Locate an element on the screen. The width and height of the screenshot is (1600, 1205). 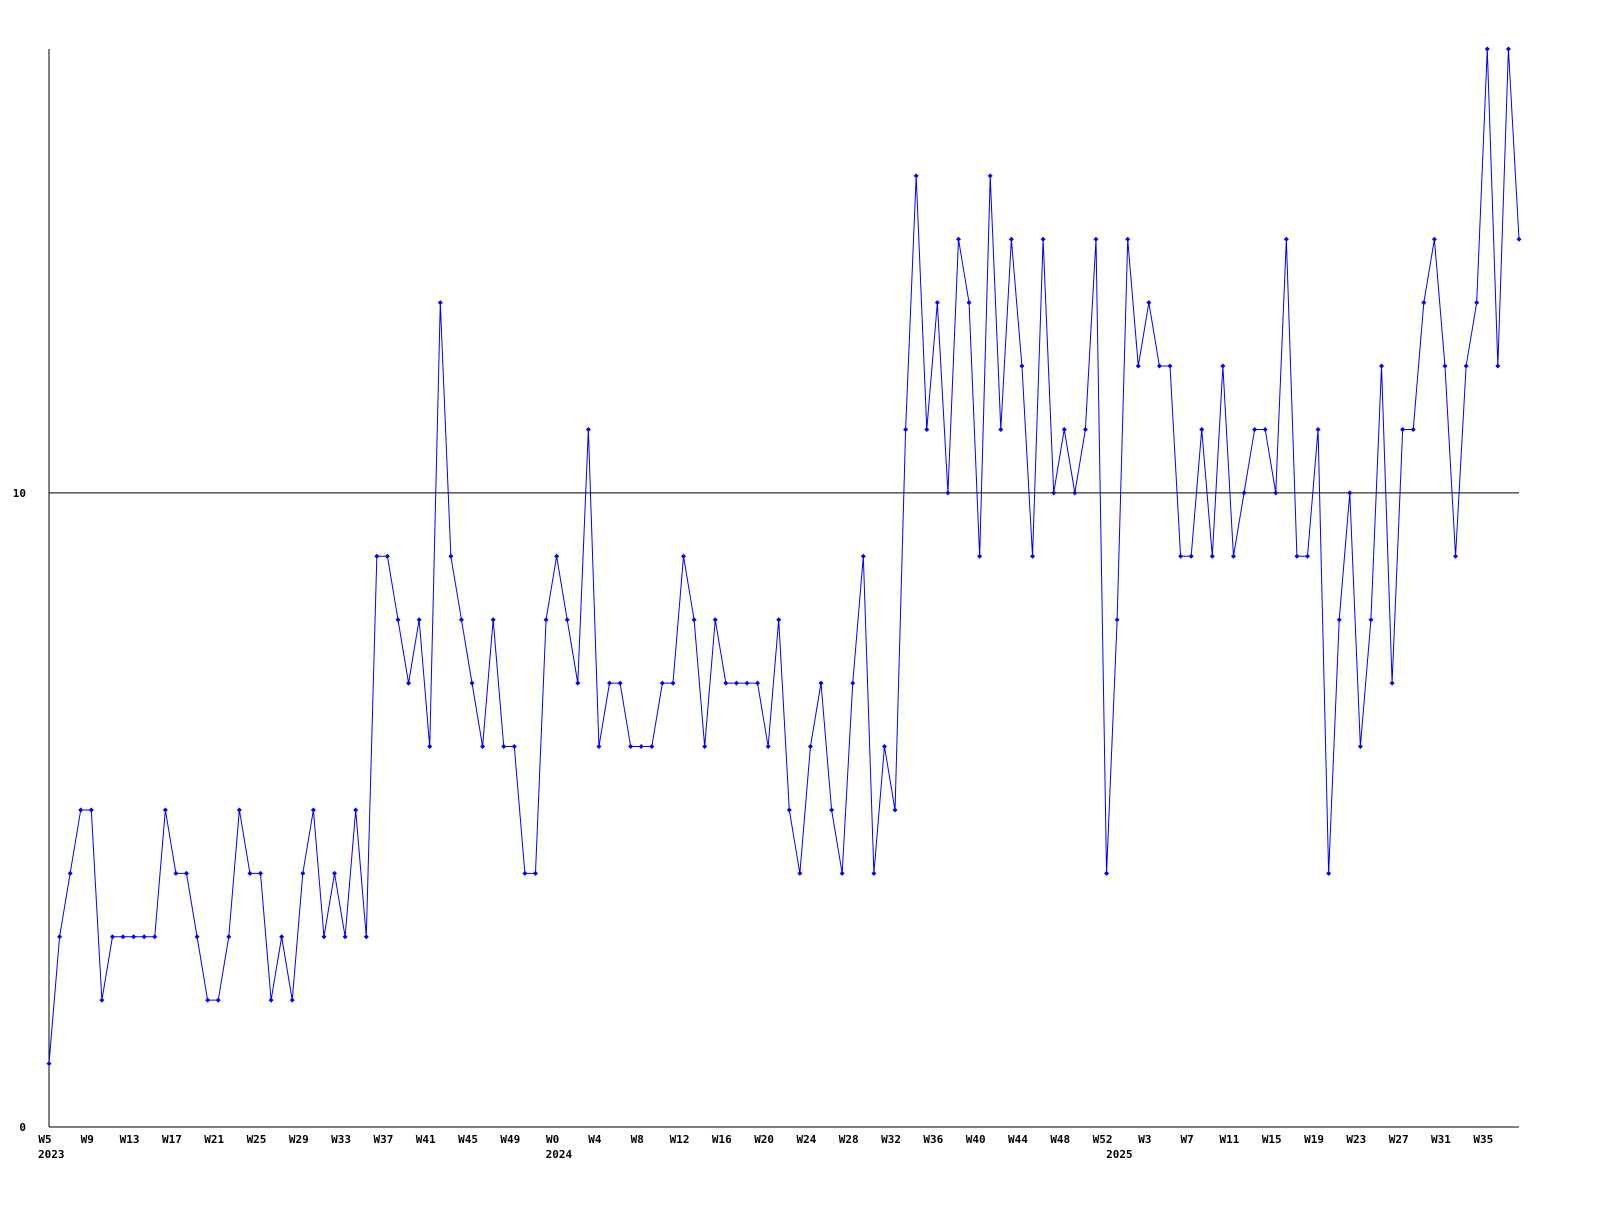
x-tick-label: W36 is located at coordinates (933, 1139).